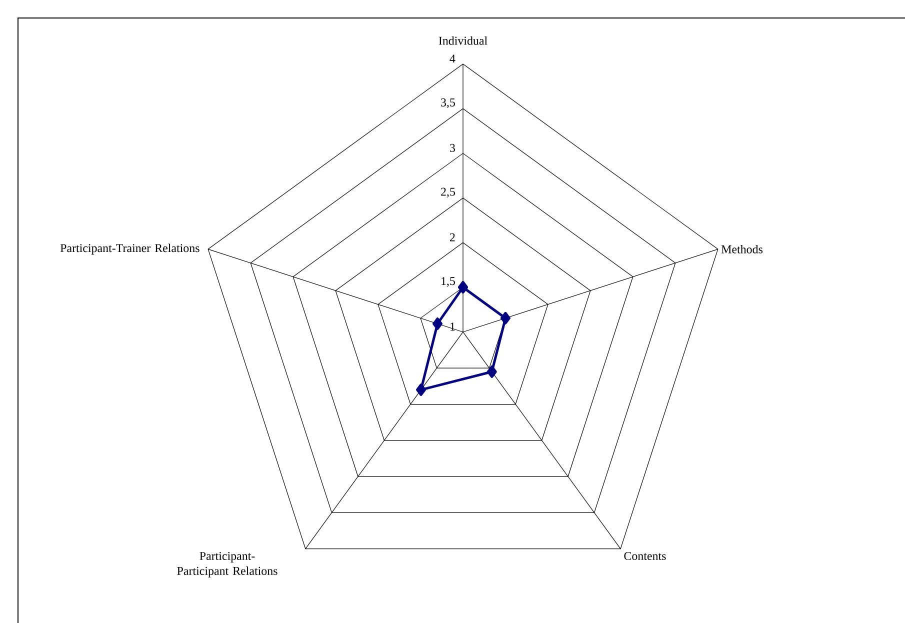  What do you see at coordinates (452, 148) in the screenshot?
I see `y-tick-label: 3` at bounding box center [452, 148].